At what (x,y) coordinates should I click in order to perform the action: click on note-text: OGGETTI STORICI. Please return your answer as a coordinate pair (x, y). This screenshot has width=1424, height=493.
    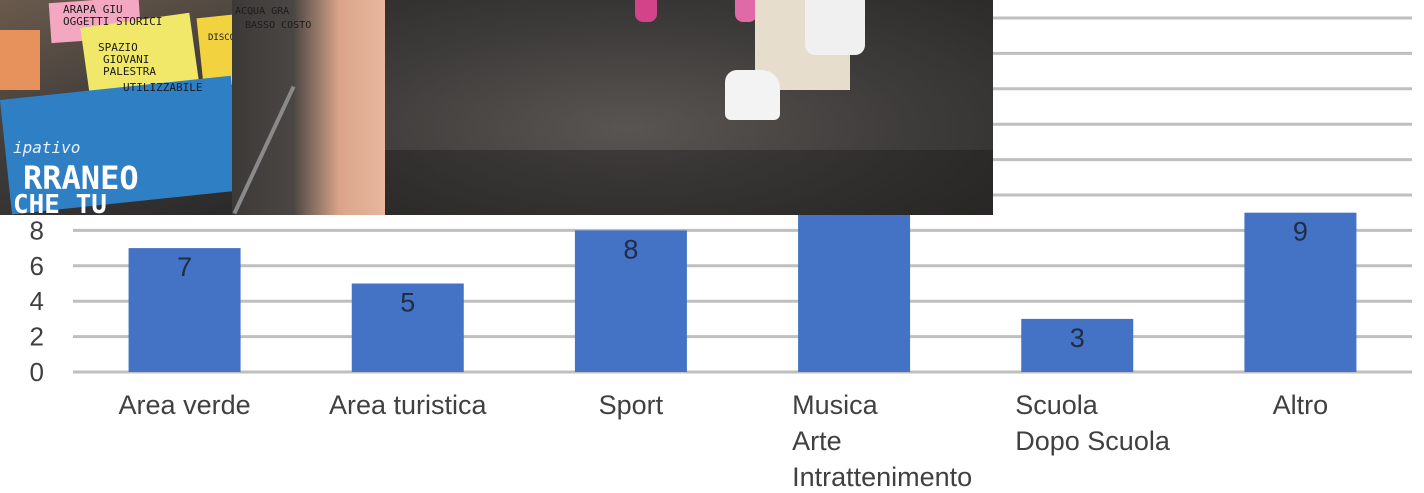
    Looking at the image, I should click on (113, 21).